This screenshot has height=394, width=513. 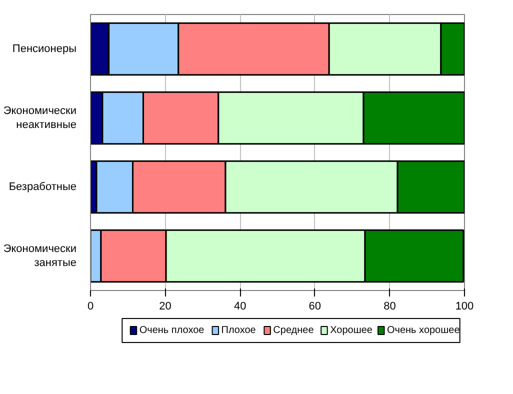 I want to click on x-tick-label: 0, so click(x=90, y=306).